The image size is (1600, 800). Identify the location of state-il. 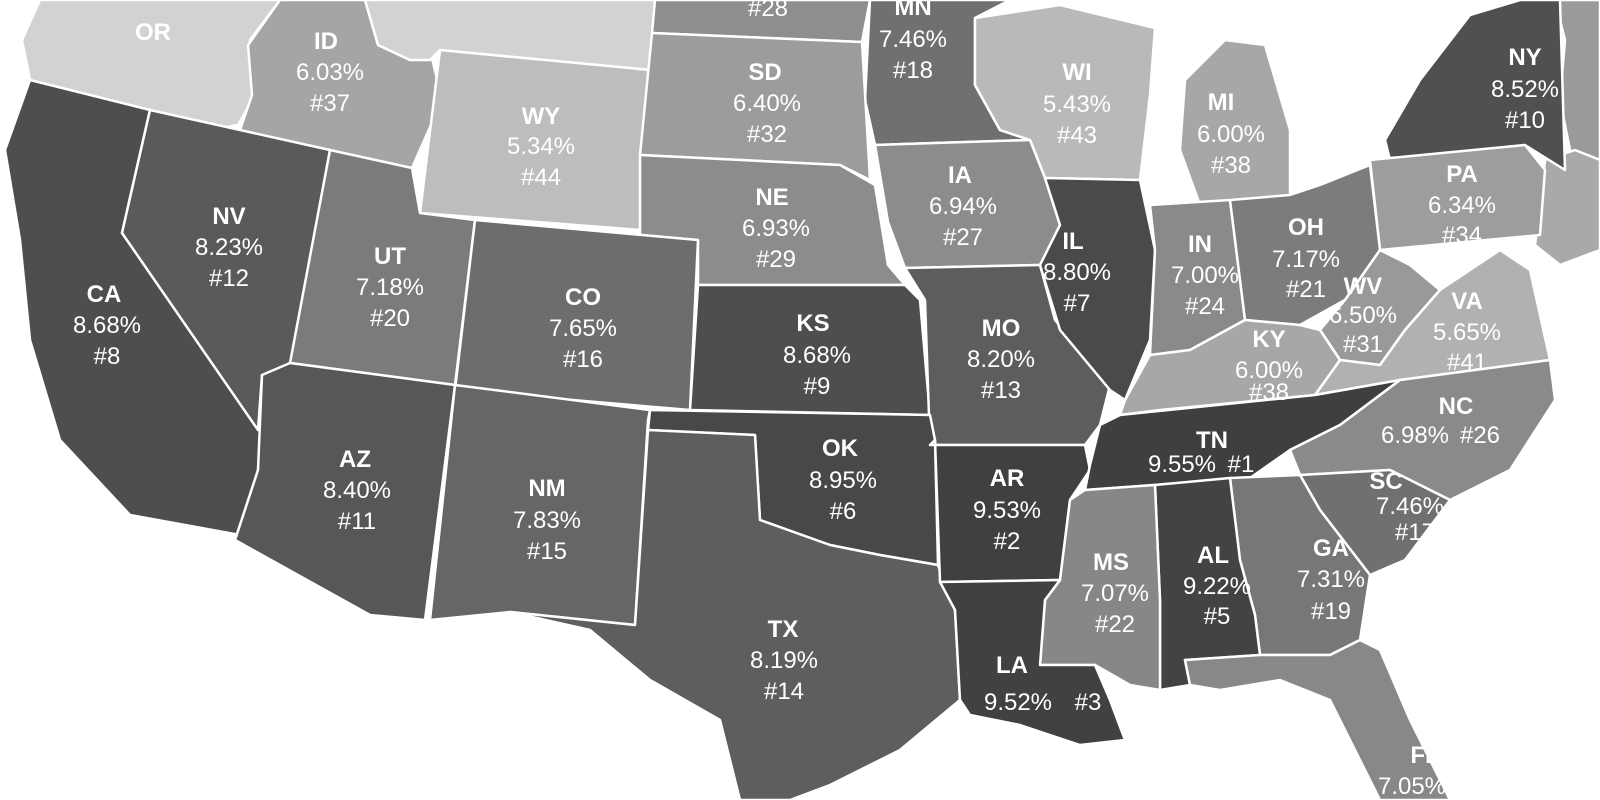
(1097, 289).